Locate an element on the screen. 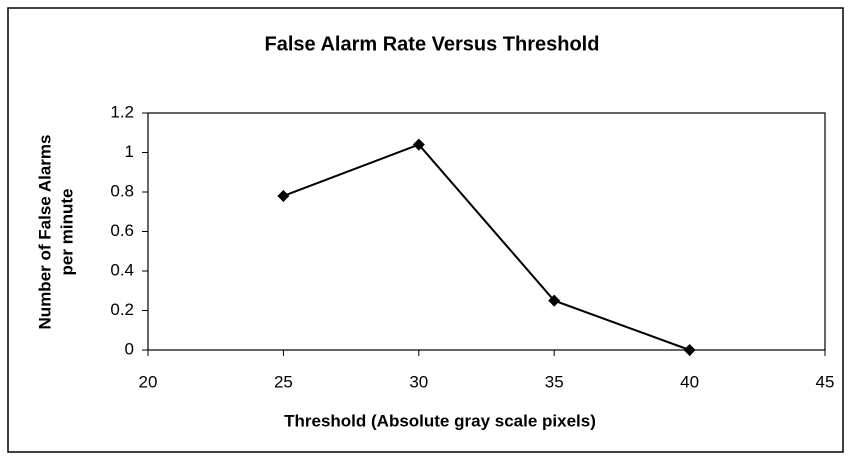  x-tick-label: 25 is located at coordinates (283, 381).